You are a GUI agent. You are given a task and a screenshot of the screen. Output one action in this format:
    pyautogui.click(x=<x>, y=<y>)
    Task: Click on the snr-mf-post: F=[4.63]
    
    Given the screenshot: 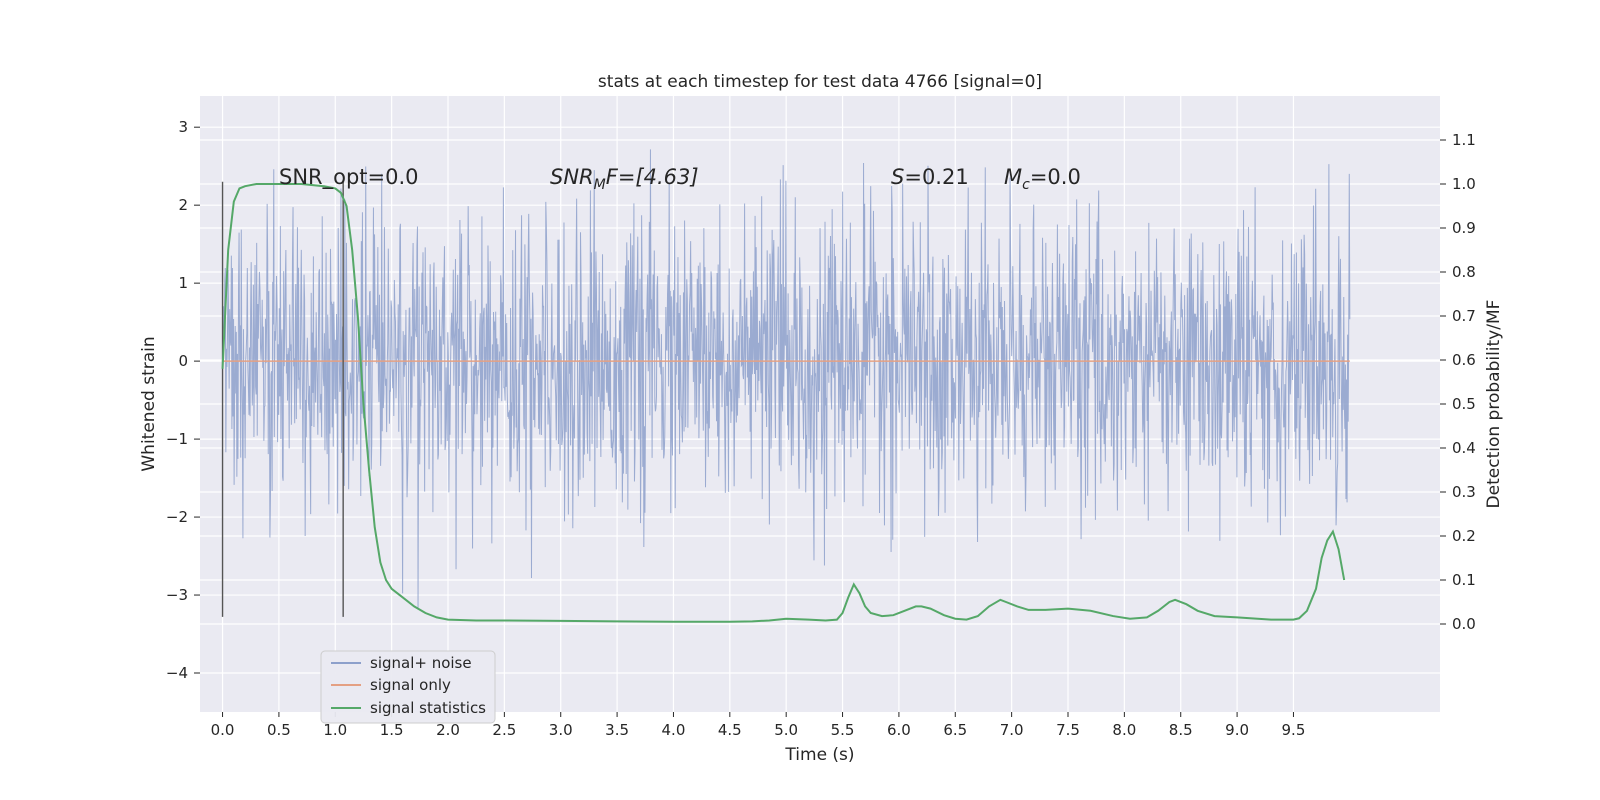 What is the action you would take?
    pyautogui.click(x=652, y=177)
    